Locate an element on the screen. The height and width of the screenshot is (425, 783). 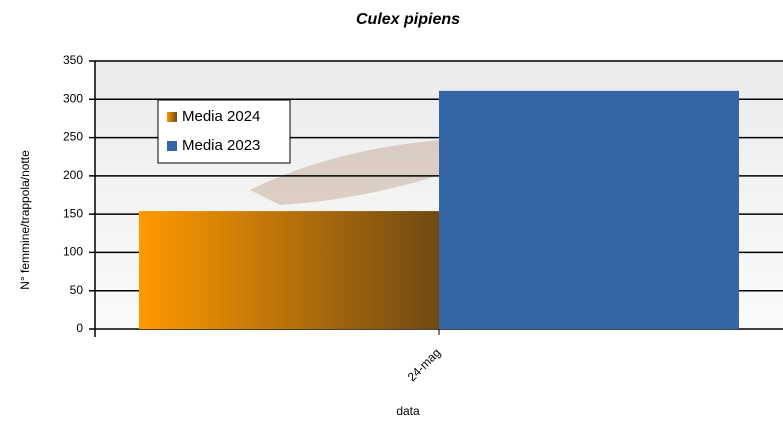
y-tick-label: 100 is located at coordinates (73, 252).